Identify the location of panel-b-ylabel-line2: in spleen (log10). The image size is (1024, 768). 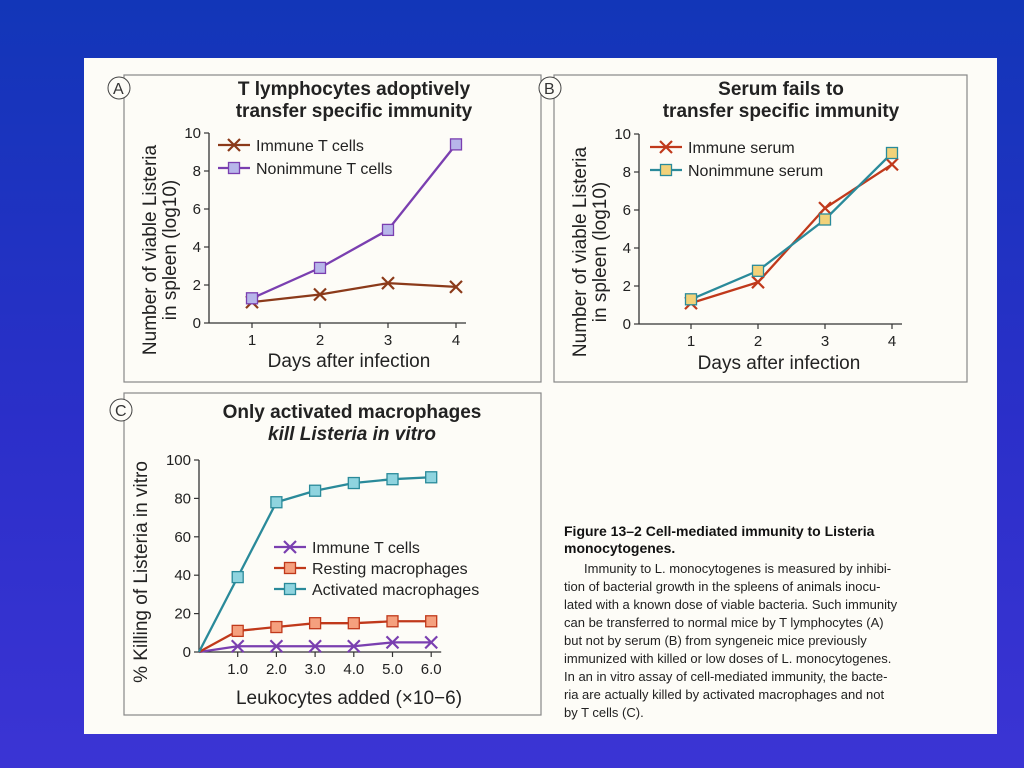
(600, 252).